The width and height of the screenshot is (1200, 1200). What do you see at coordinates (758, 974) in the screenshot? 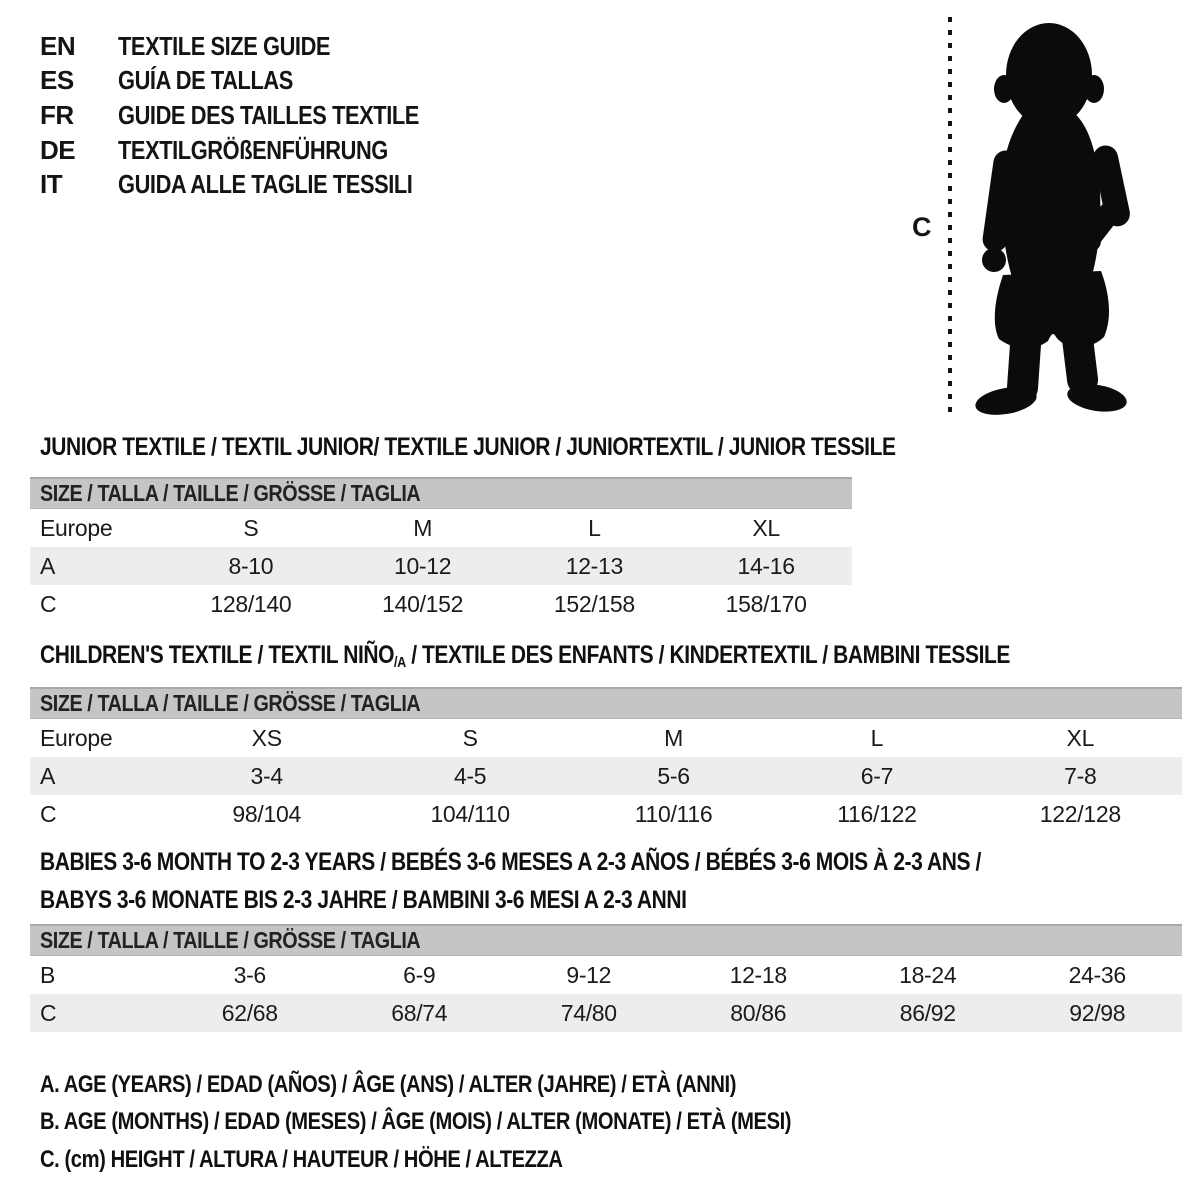
I see `value-cell: 12-18` at bounding box center [758, 974].